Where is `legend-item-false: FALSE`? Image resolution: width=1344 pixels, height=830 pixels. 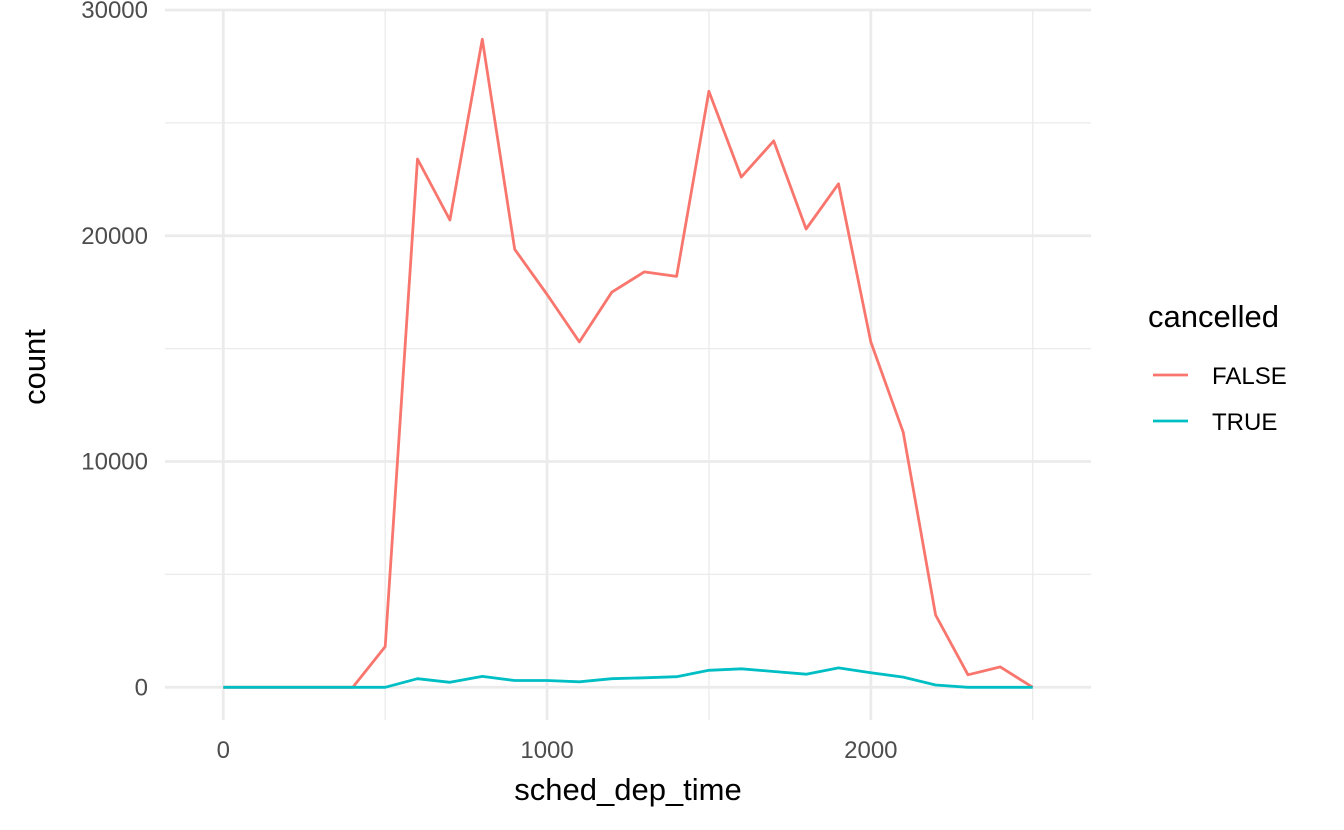
legend-item-false: FALSE is located at coordinates (1220, 376).